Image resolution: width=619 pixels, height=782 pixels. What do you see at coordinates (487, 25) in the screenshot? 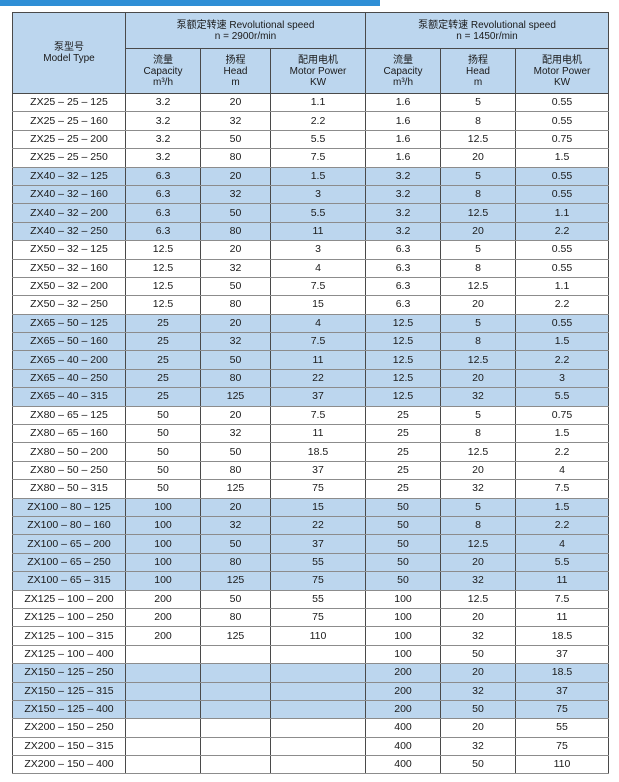
I see `speed-group-title: 泵额定转速 Revolutional speed` at bounding box center [487, 25].